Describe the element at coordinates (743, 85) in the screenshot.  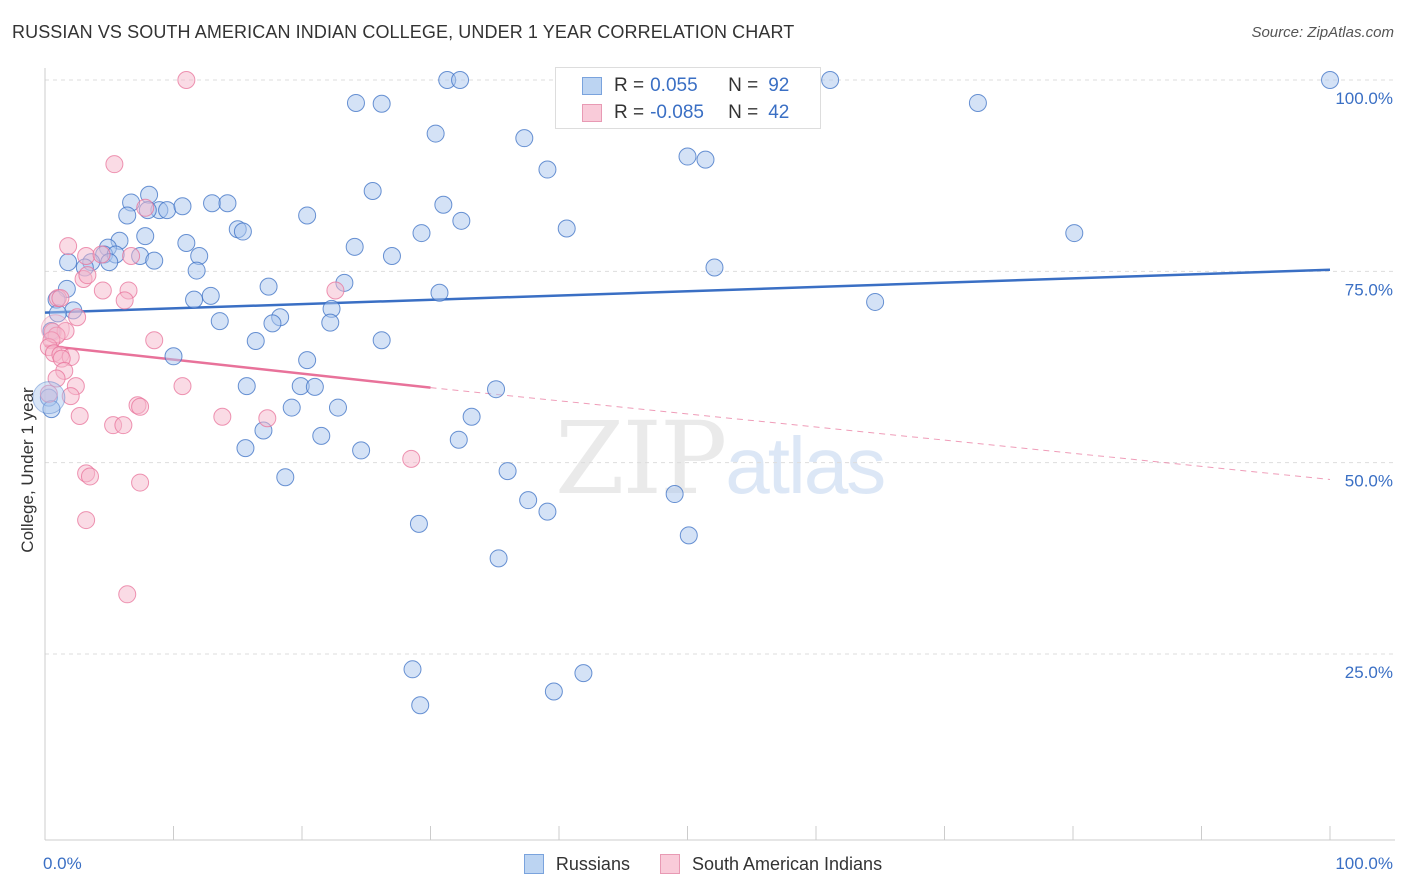
I see `n-label: N =` at that location.